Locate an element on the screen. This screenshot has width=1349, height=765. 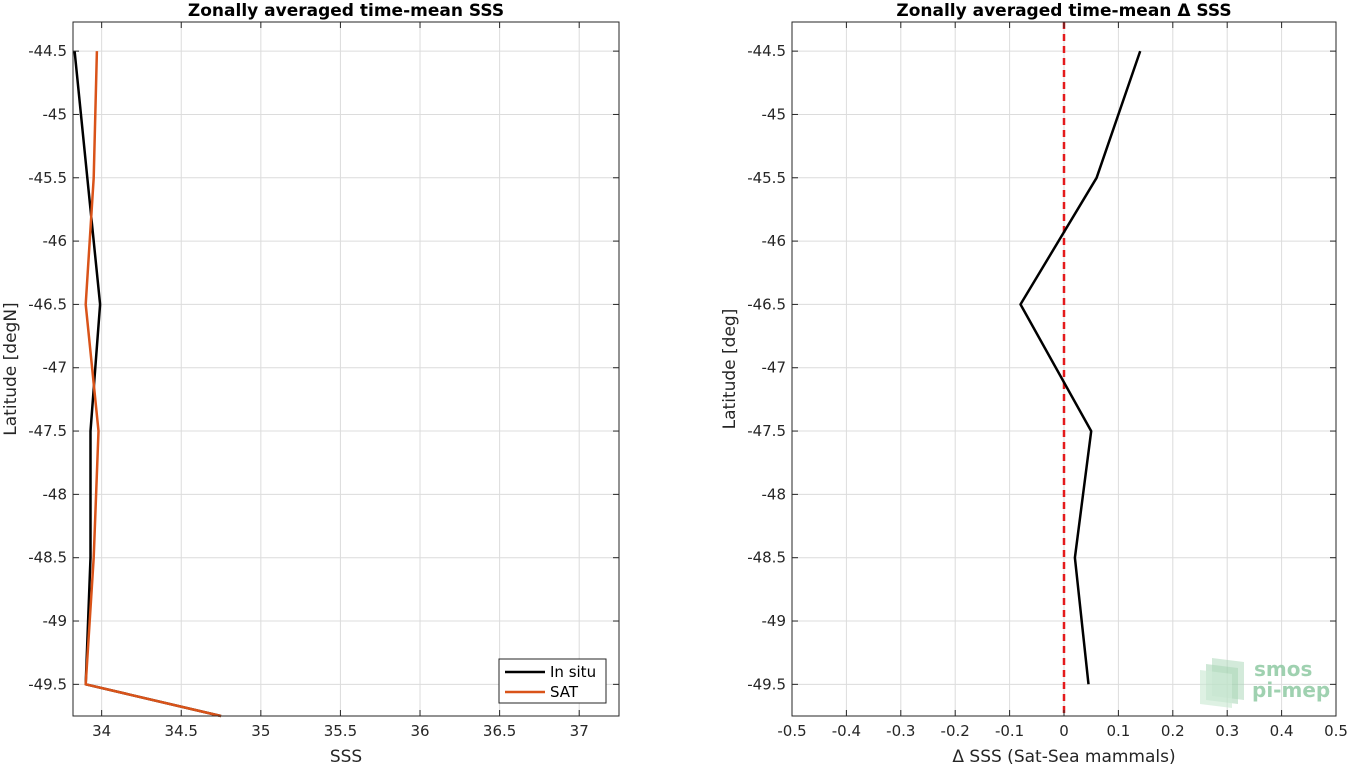
x-tick-label: -0.4 is located at coordinates (846, 731).